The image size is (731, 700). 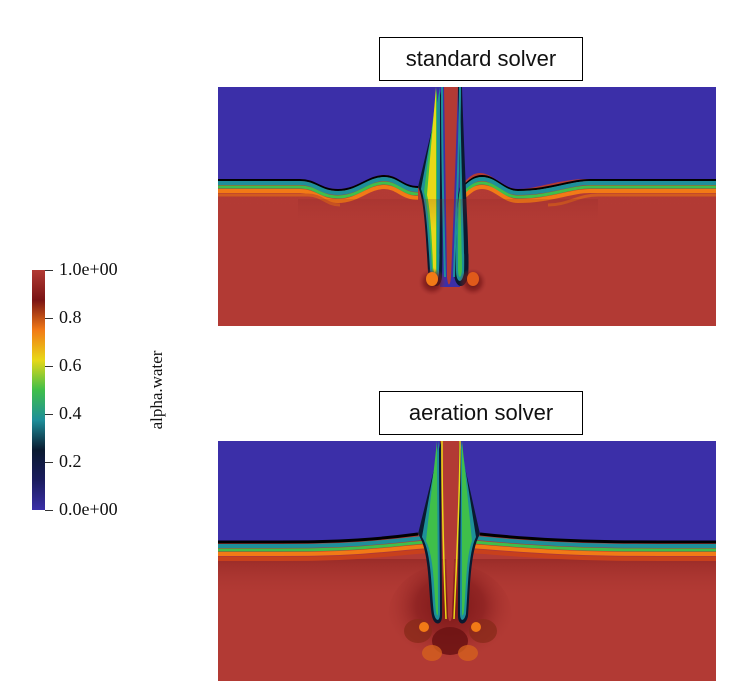 I want to click on panel-title-aeration: aeration solver, so click(x=481, y=413).